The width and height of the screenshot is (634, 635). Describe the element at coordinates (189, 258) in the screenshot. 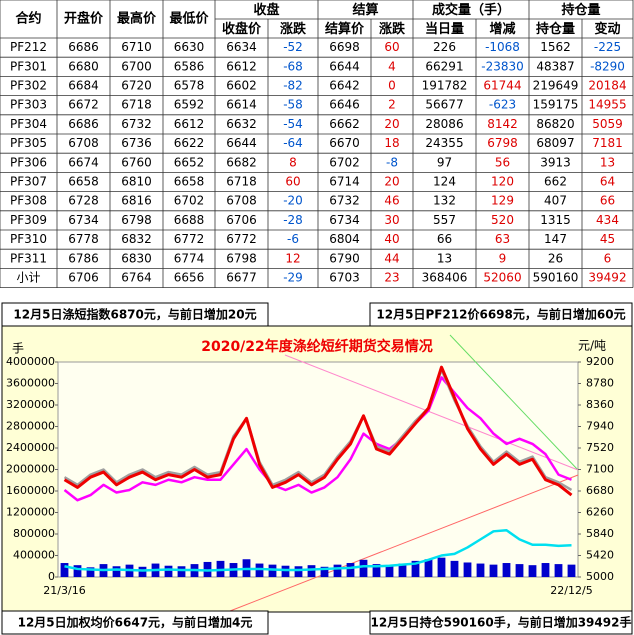

I see `table-cell: 6774` at that location.